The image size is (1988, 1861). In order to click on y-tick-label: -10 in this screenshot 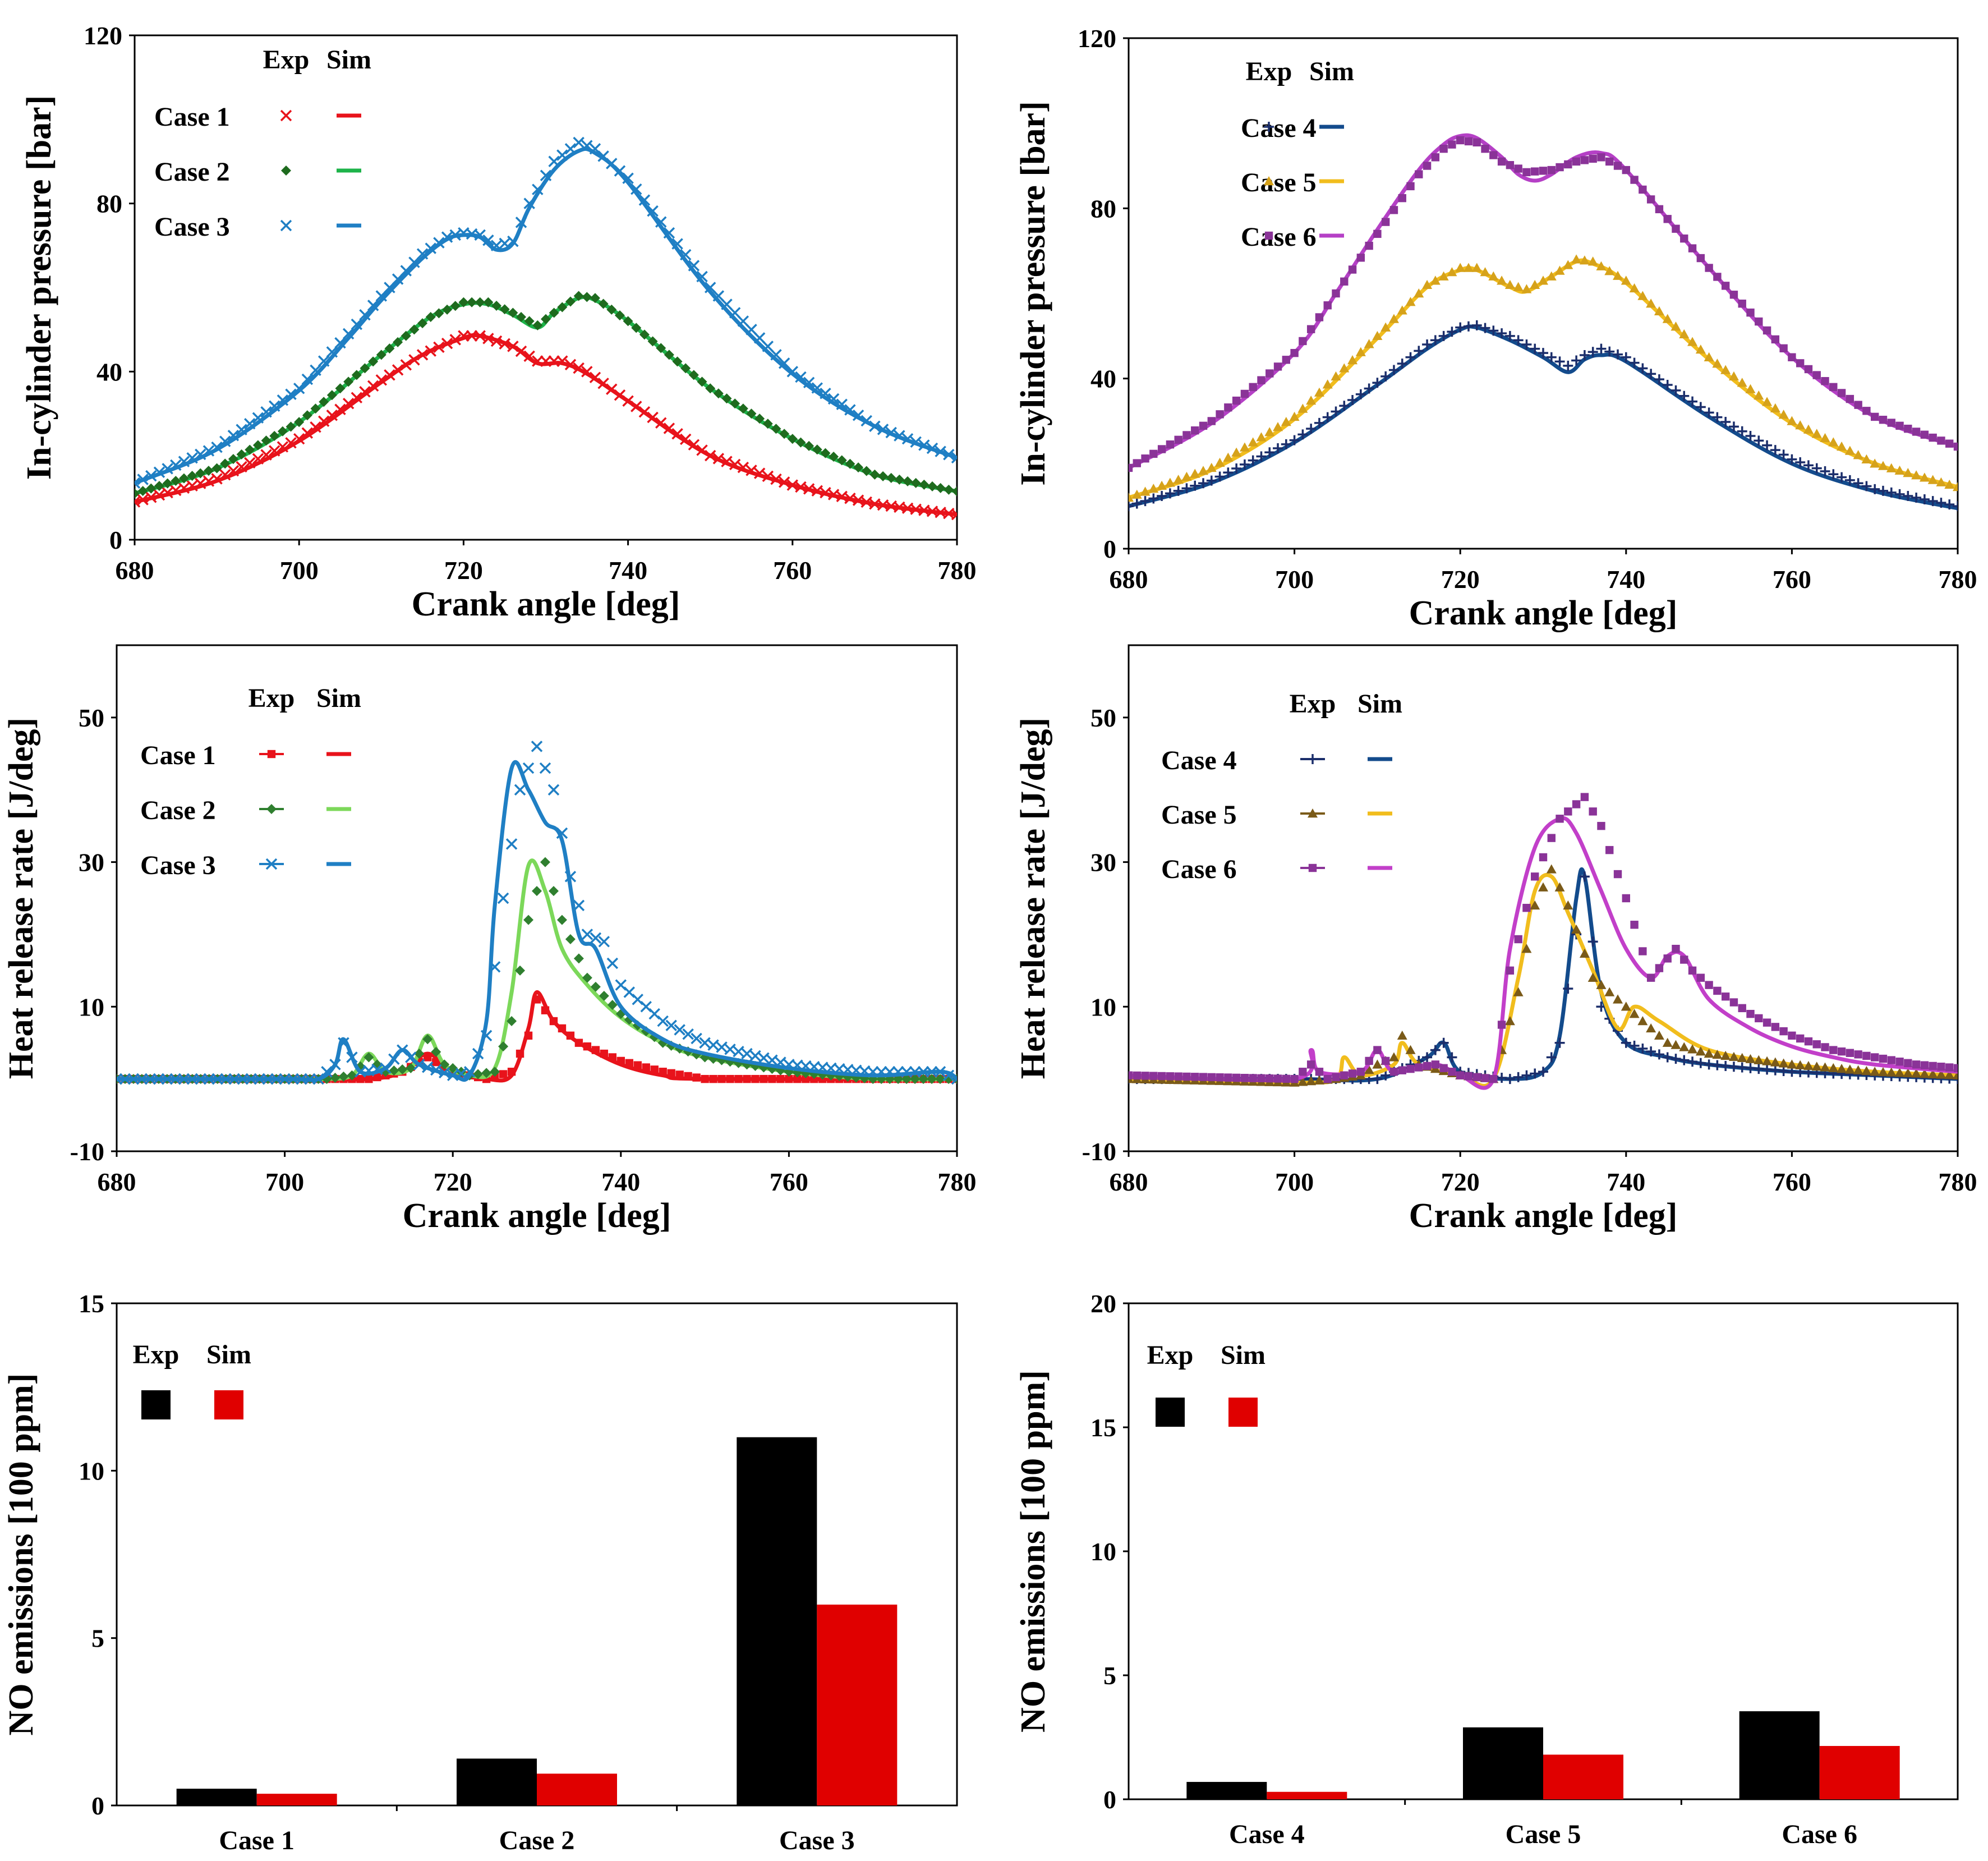, I will do `click(1099, 1151)`.